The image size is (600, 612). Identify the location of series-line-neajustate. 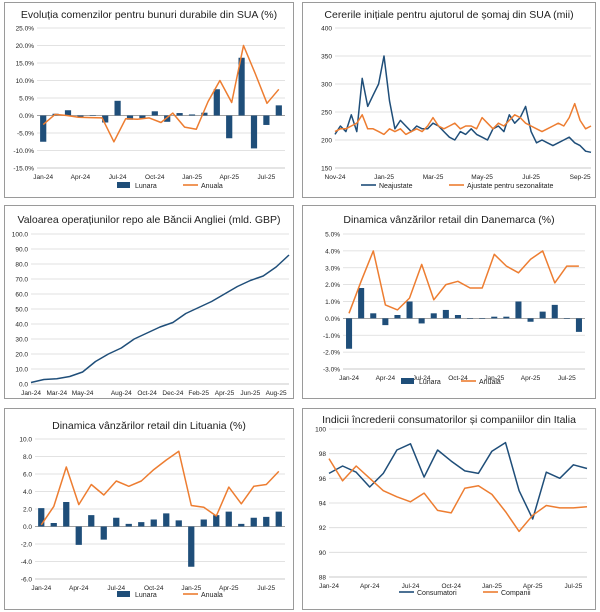
(463, 104).